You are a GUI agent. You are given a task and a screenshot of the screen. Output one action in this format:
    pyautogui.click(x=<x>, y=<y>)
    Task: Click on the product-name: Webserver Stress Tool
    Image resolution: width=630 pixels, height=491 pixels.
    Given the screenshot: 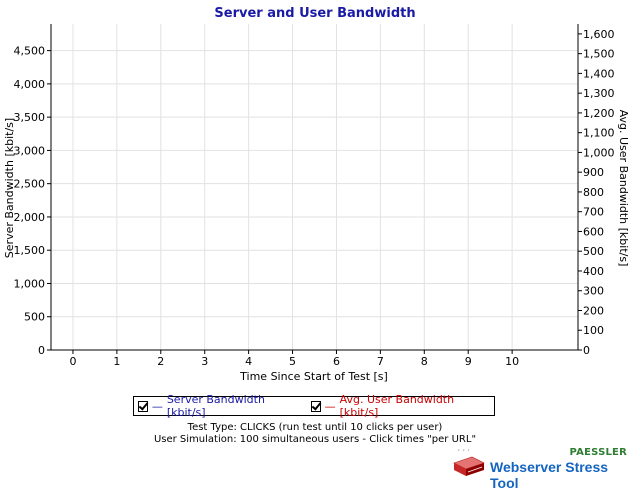 What is the action you would take?
    pyautogui.click(x=549, y=475)
    